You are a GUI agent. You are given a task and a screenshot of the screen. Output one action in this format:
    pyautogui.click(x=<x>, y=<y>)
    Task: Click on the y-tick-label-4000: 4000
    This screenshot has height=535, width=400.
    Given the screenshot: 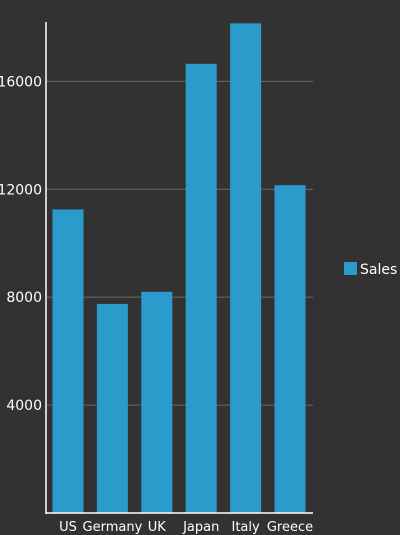 What is the action you would take?
    pyautogui.click(x=24, y=406)
    